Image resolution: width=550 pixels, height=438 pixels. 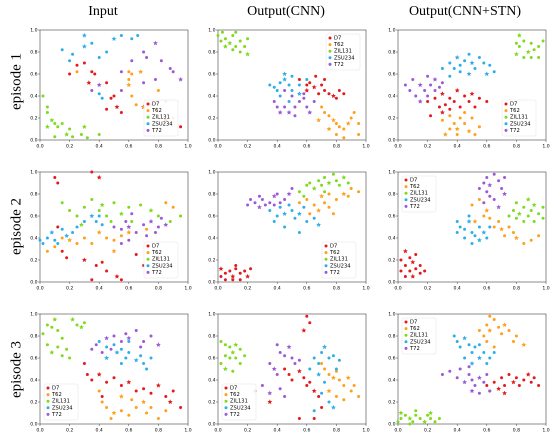 I want to click on legend-box, so click(x=419, y=336).